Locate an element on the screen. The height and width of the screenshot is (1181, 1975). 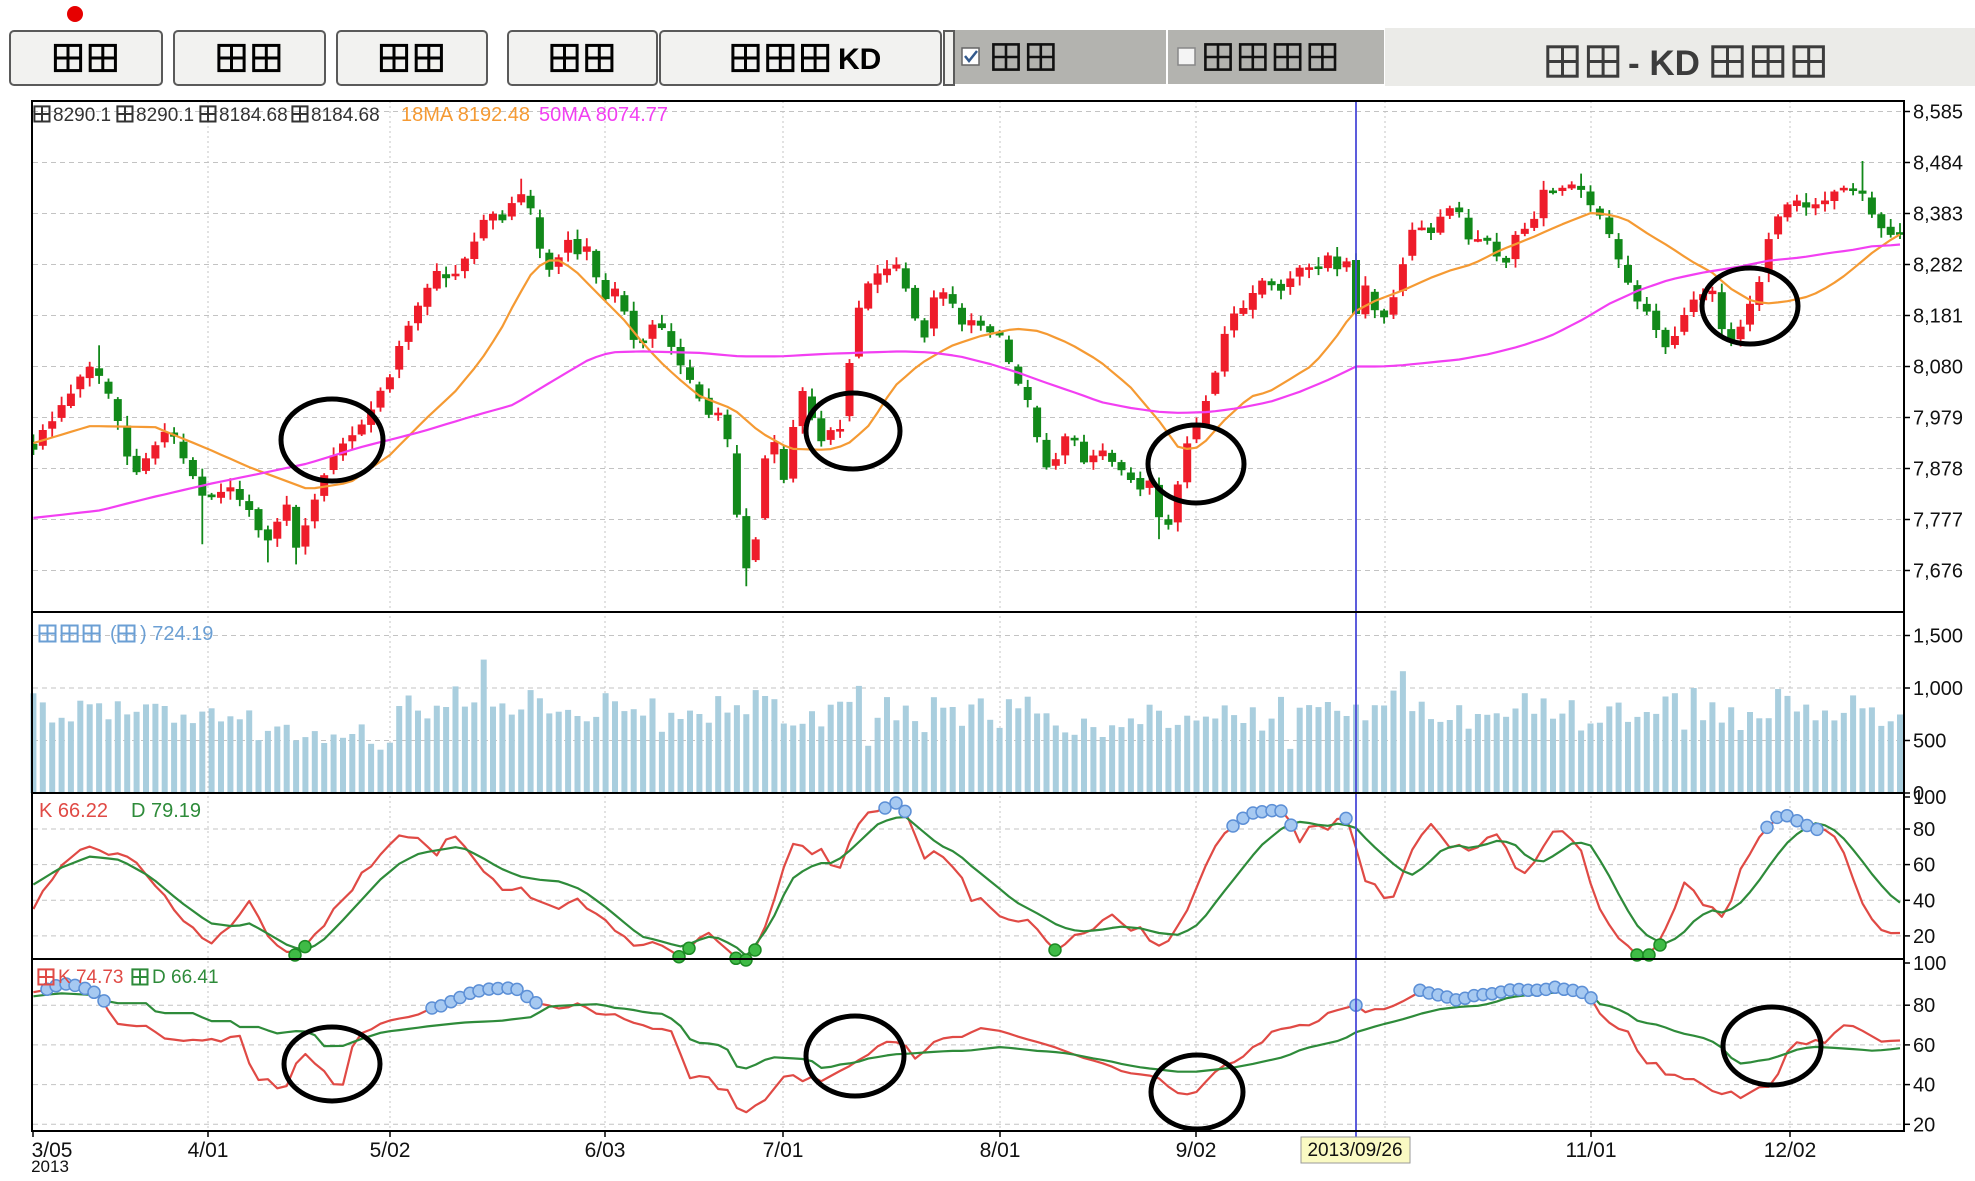
svg-text: 8,181 is located at coordinates (1938, 317).